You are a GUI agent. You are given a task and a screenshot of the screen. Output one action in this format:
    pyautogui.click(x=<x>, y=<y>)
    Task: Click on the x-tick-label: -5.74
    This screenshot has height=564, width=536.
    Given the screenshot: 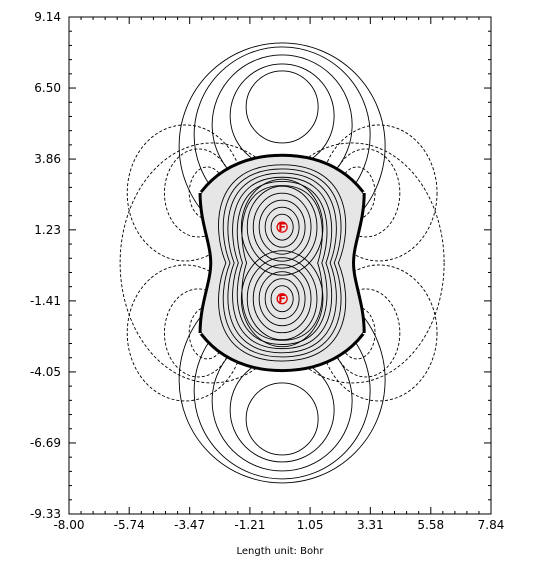 What is the action you would take?
    pyautogui.click(x=129, y=525)
    